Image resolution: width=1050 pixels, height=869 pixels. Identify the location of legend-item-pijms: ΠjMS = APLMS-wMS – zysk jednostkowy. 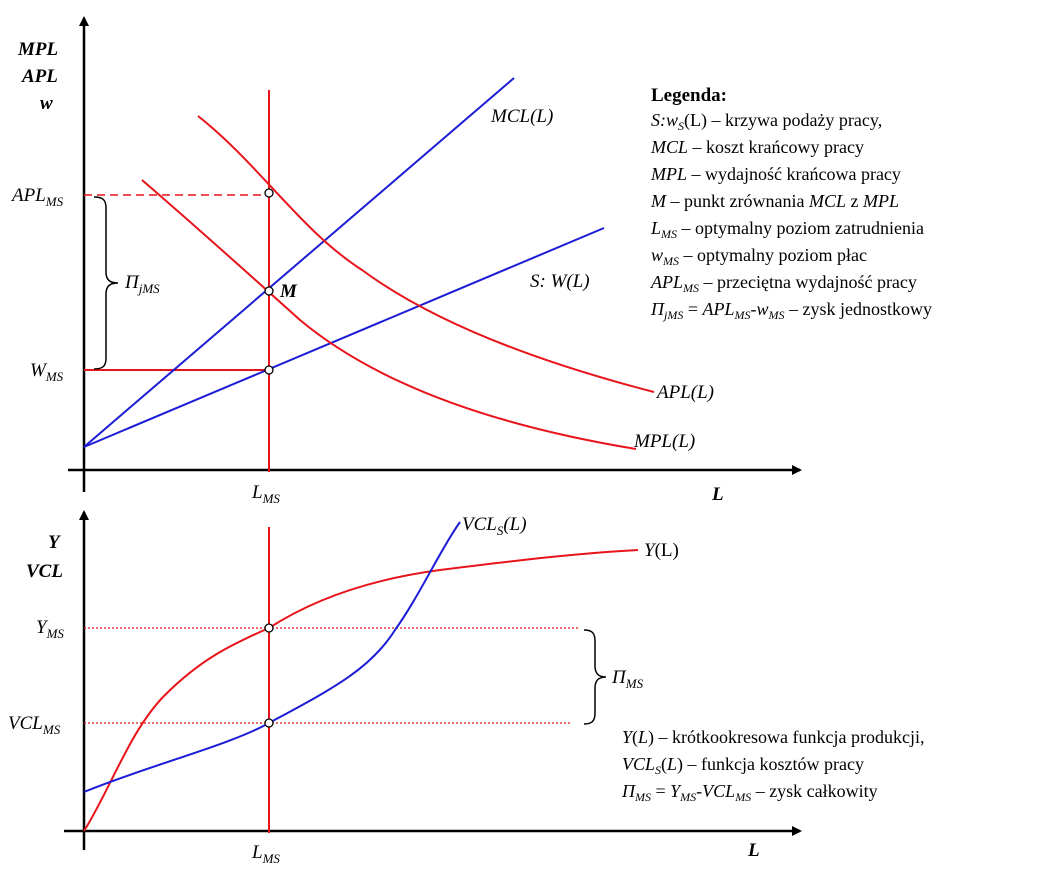
(791, 310).